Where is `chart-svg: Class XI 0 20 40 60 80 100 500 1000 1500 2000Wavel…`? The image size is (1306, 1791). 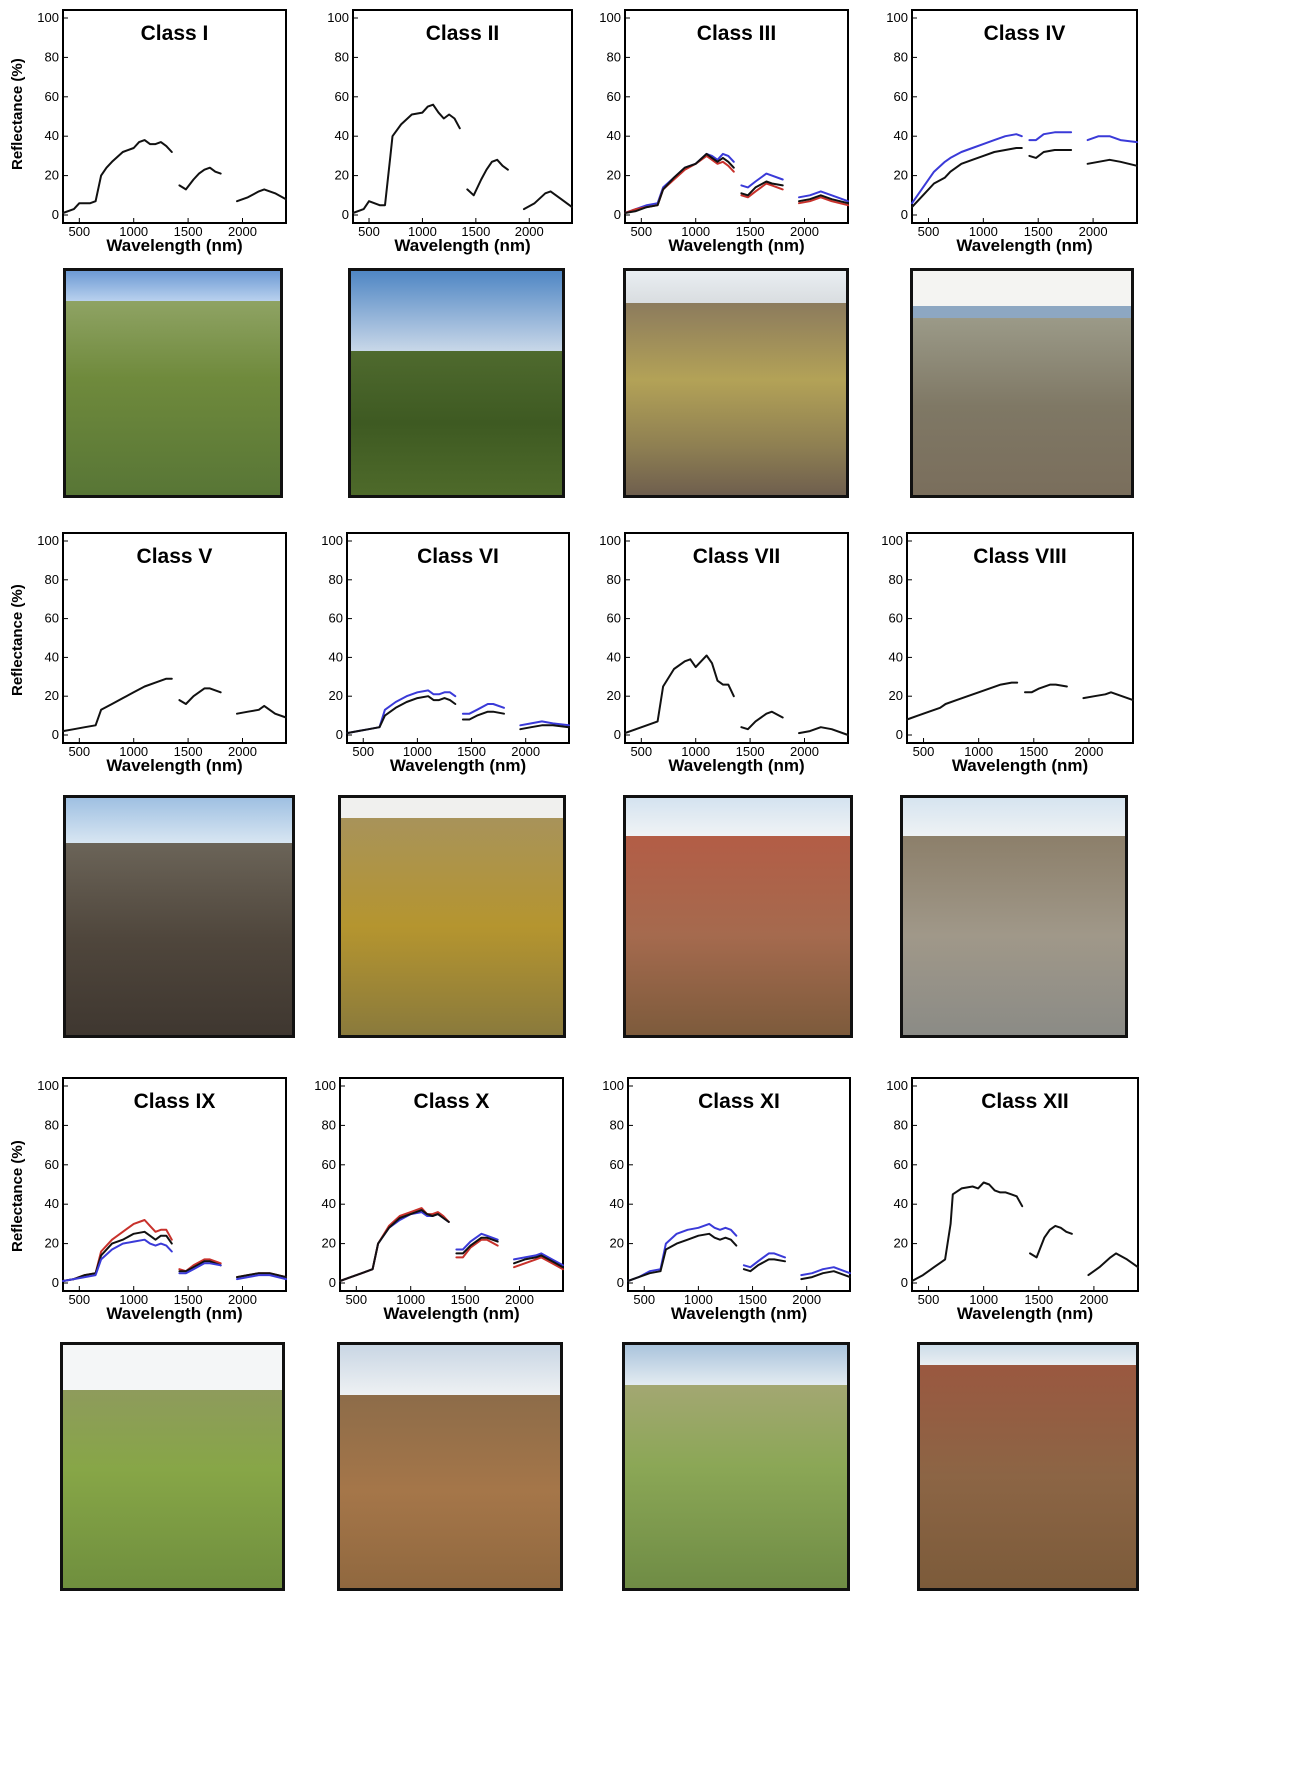 chart-svg: Class XI 0 20 40 60 80 100 500 1000 1500 2000Wavel… is located at coordinates (726, 1200).